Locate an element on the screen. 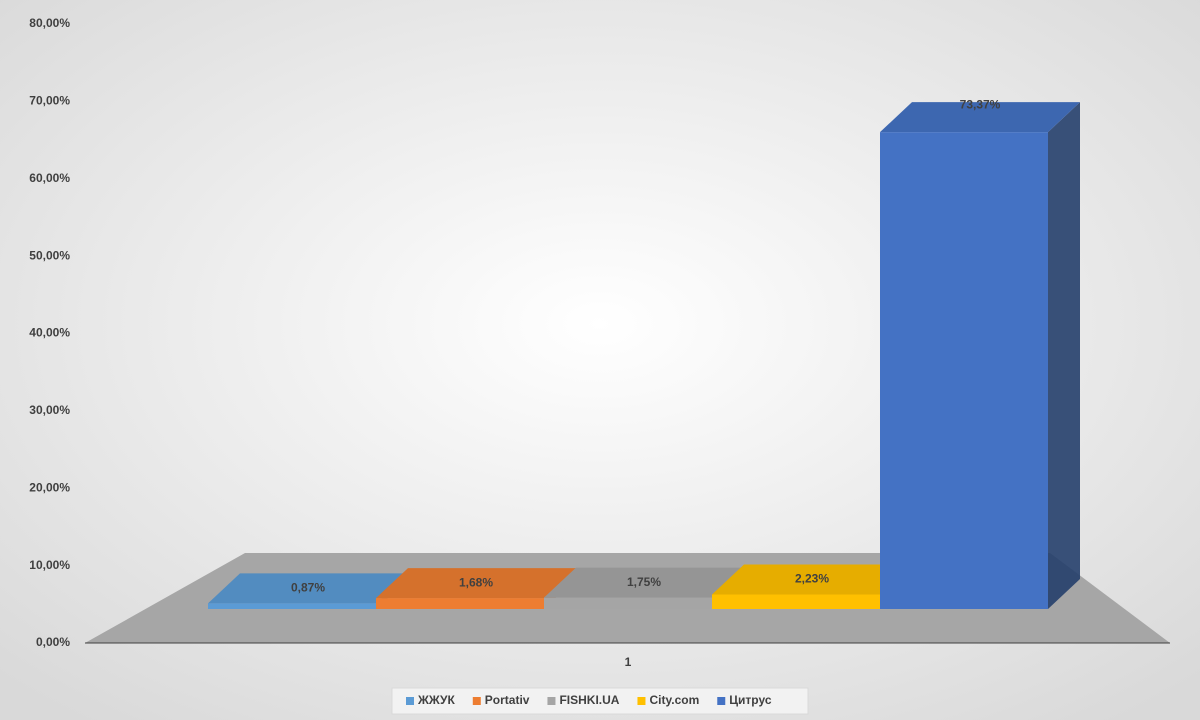  legend-box is located at coordinates (600, 701).